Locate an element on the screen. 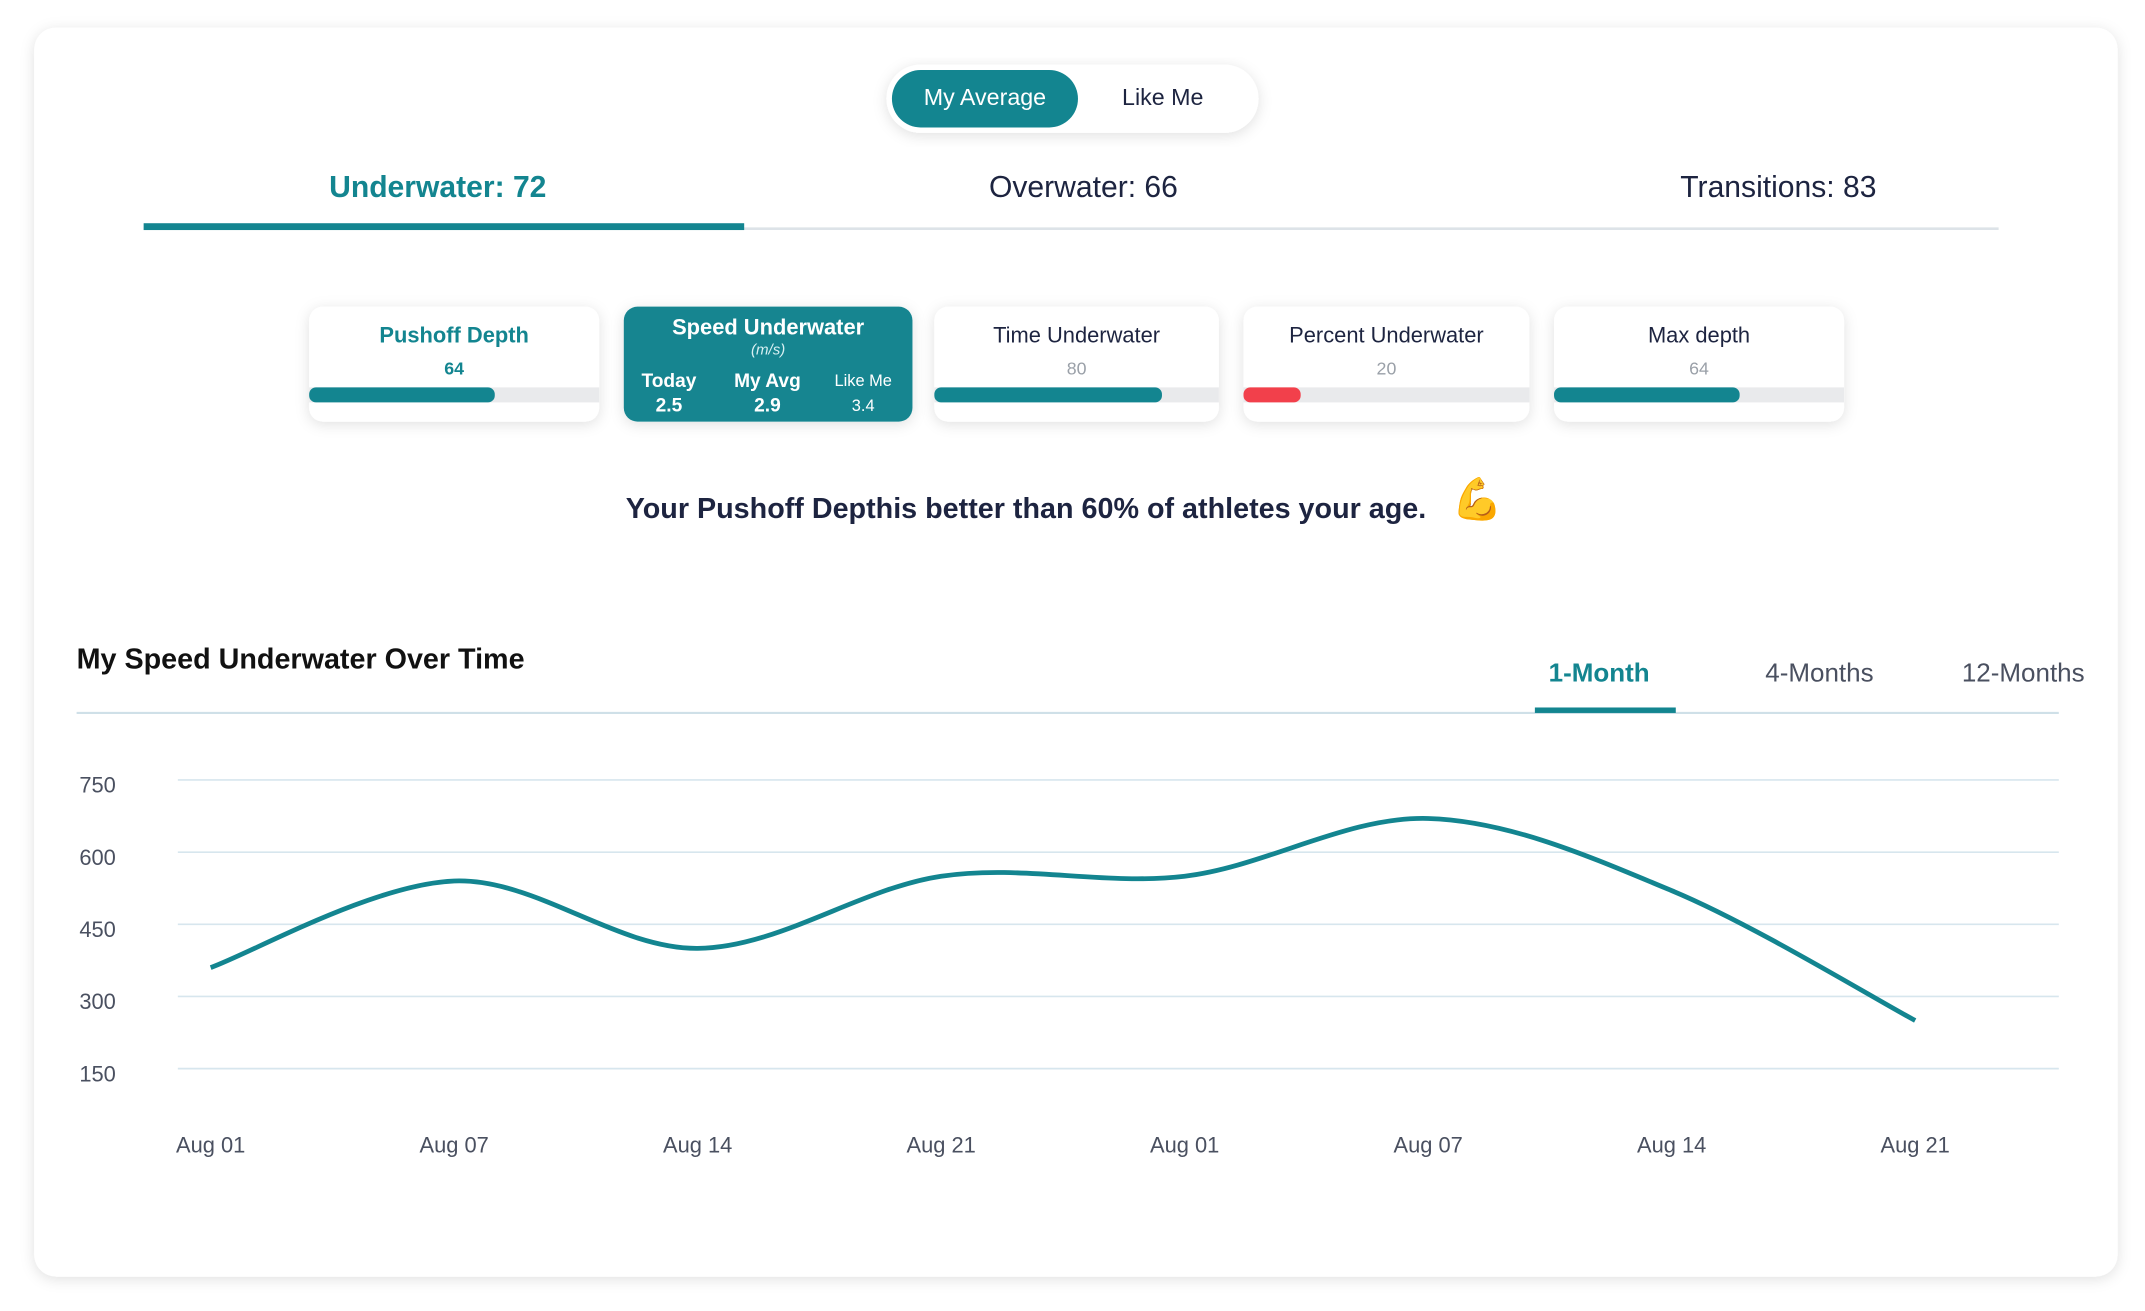 The width and height of the screenshot is (2145, 1311). card-title: Max depth is located at coordinates (1699, 335).